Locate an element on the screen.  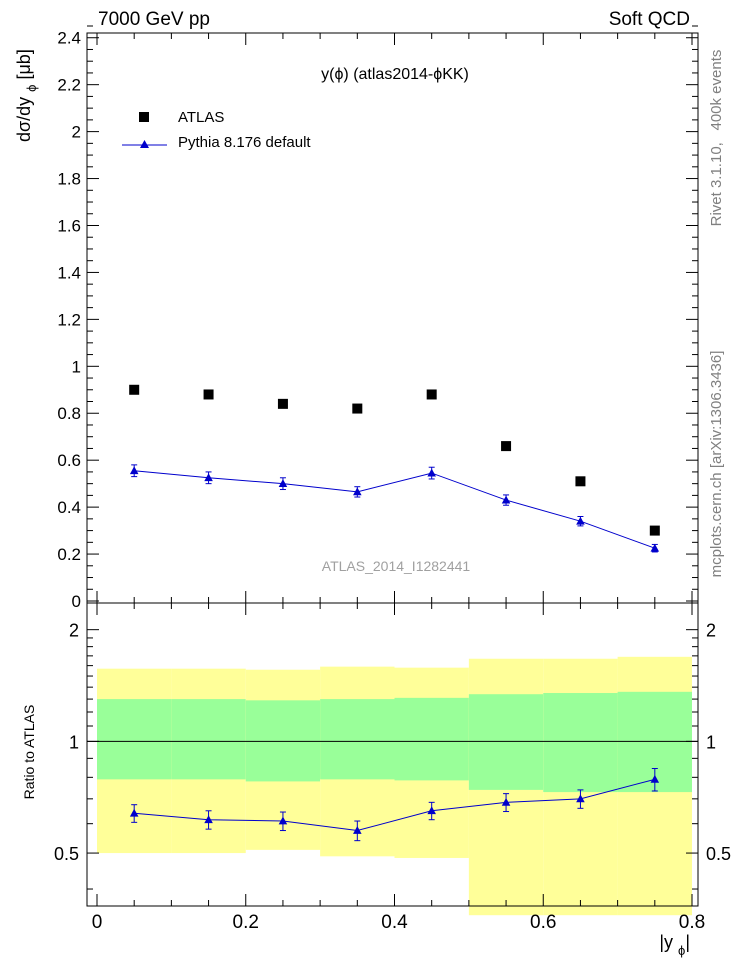
header-category: Soft QCD is located at coordinates (649, 19).